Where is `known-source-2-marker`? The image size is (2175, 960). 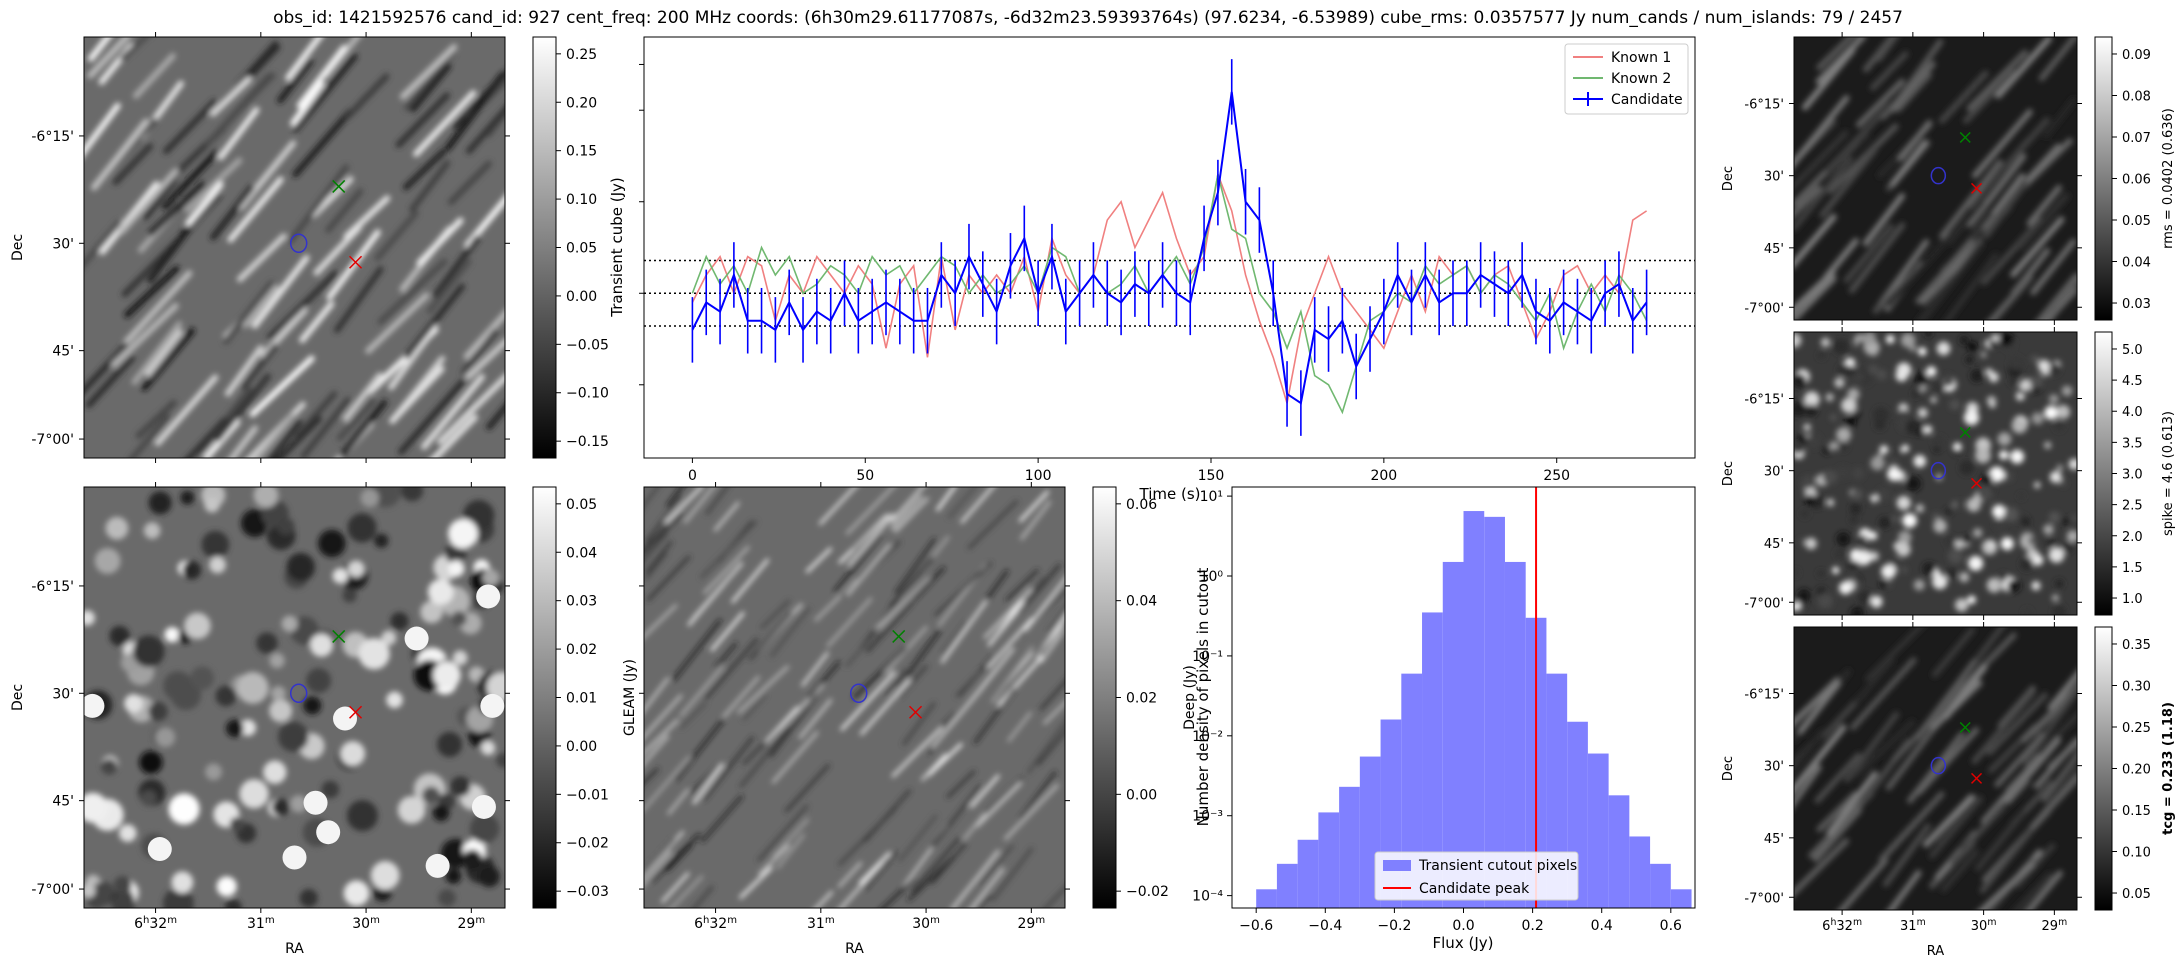
known-source-2-marker is located at coordinates (1977, 483).